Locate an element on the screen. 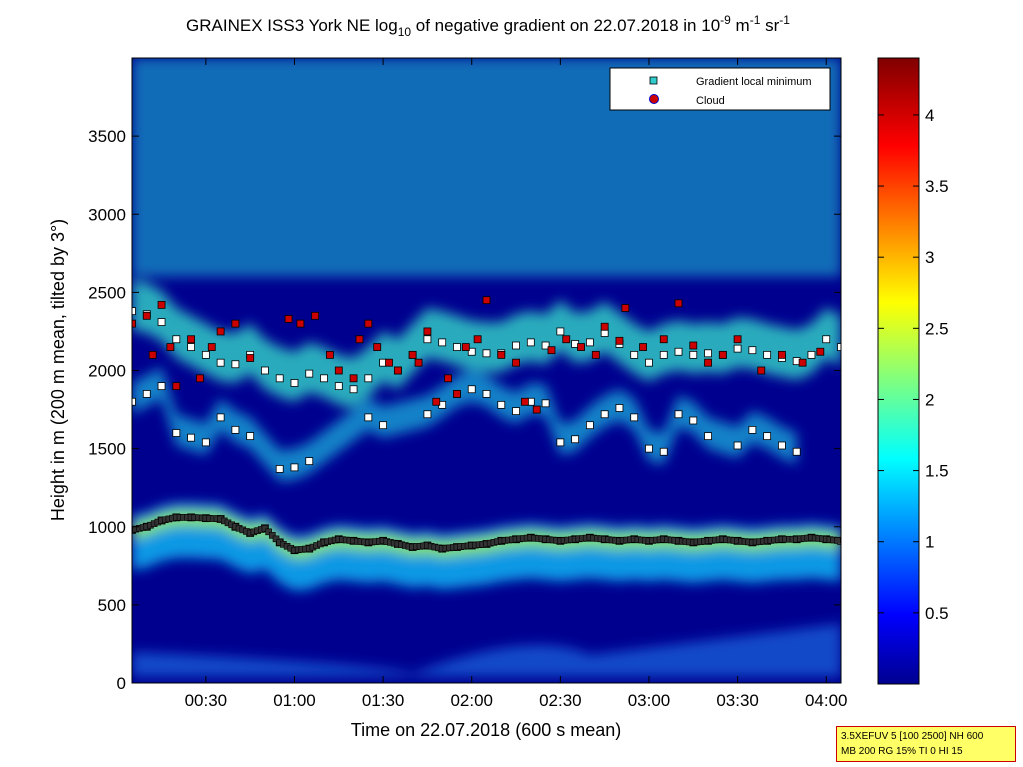  heat-band-surface is located at coordinates (486, 650).